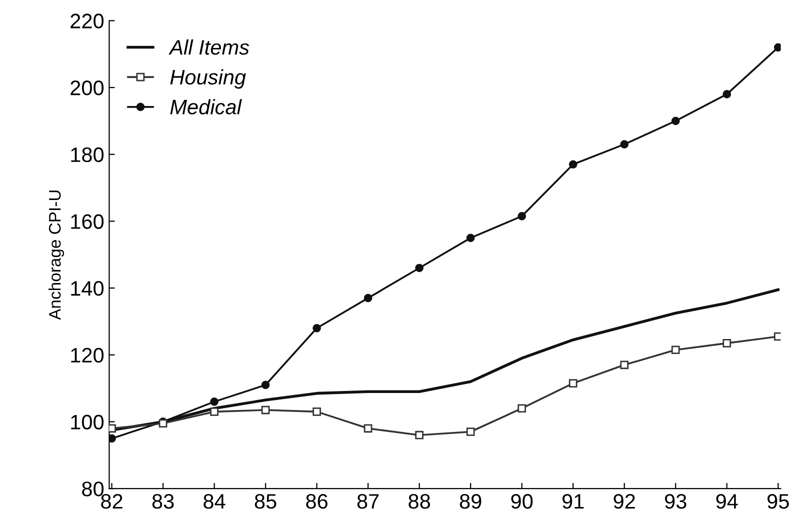  What do you see at coordinates (265, 501) in the screenshot?
I see `x-tick-label: 85` at bounding box center [265, 501].